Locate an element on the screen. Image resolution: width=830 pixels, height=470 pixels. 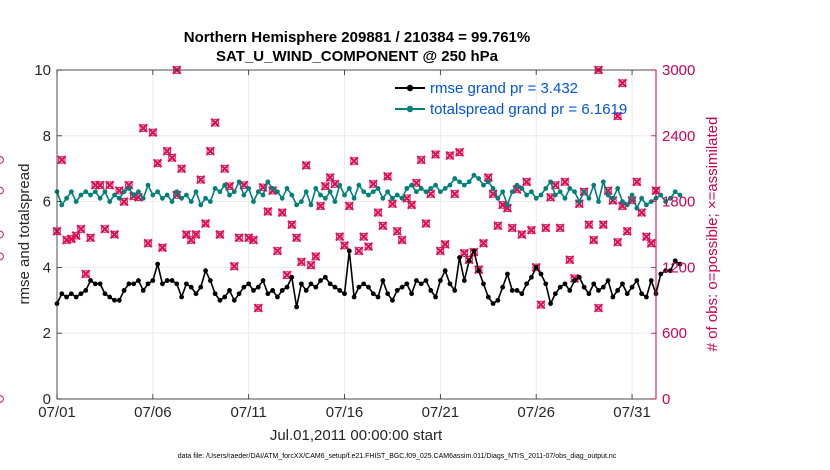
y2-tick-label: 0 is located at coordinates (666, 399).